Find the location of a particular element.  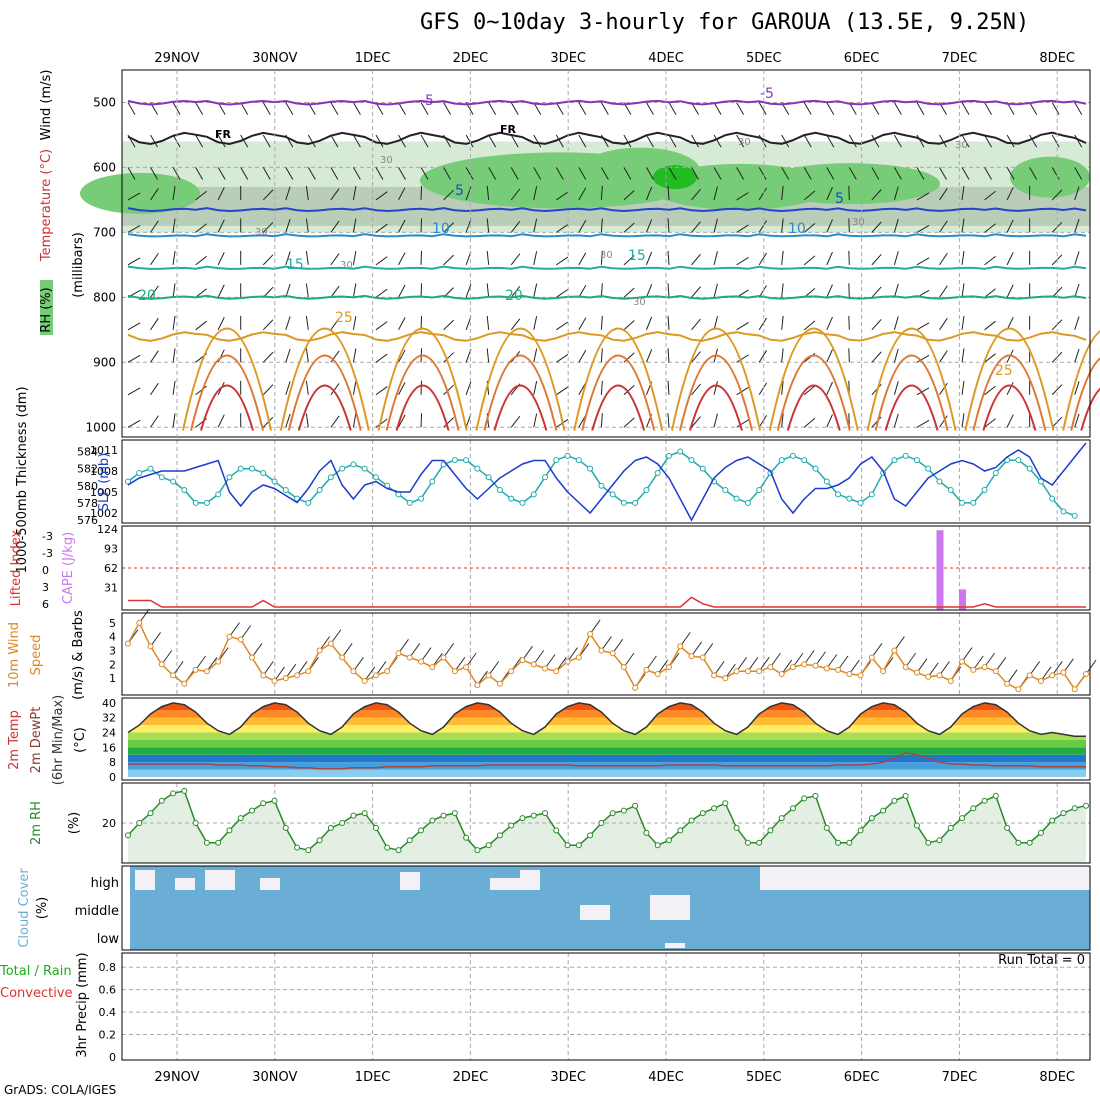

cloud-frame is located at coordinates (606, 908).